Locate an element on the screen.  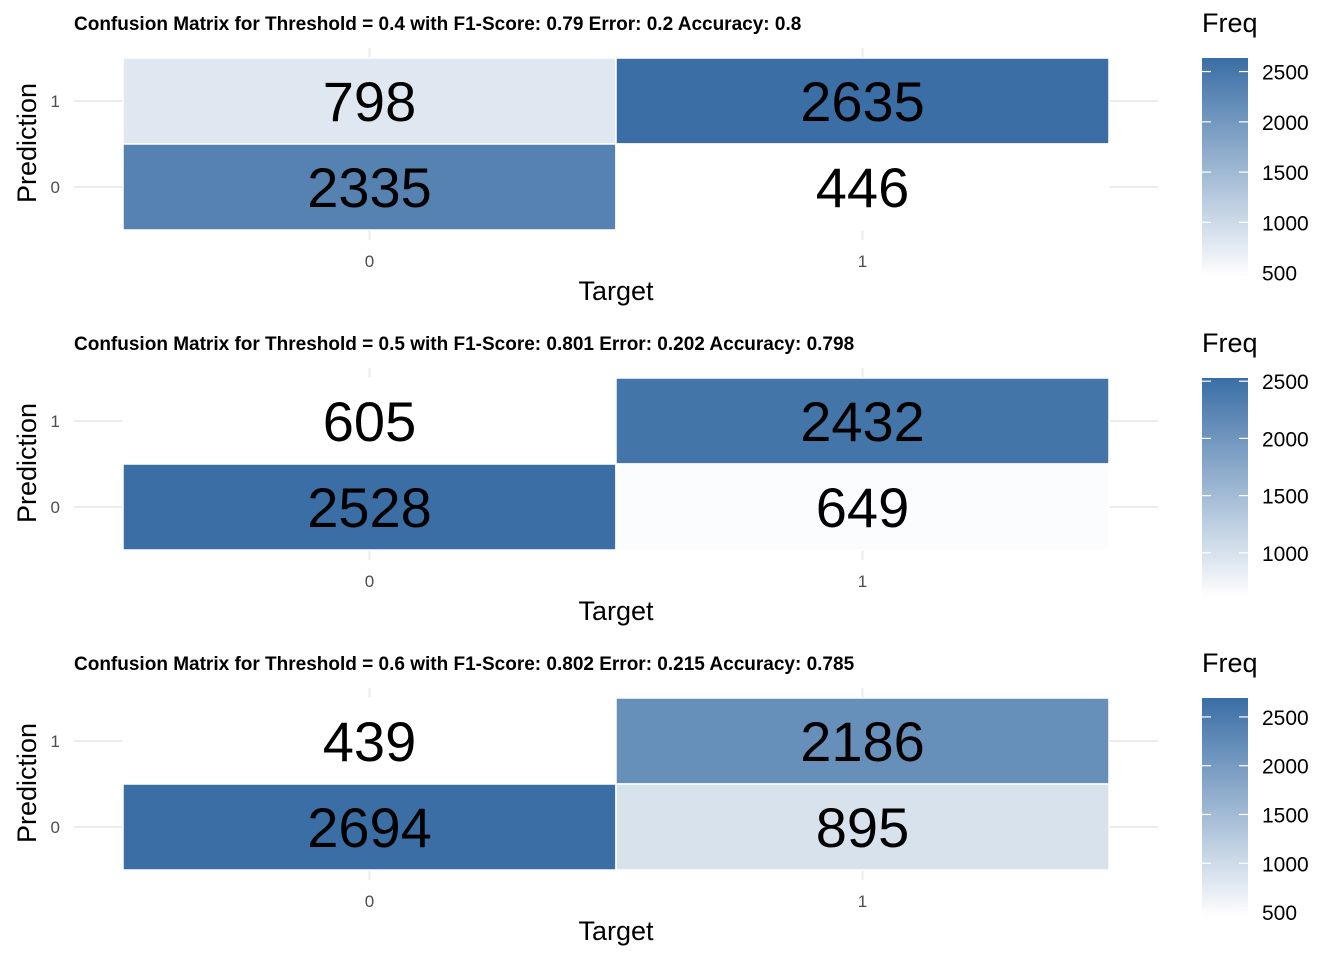
cell-value-label: 2528 is located at coordinates (369, 507).